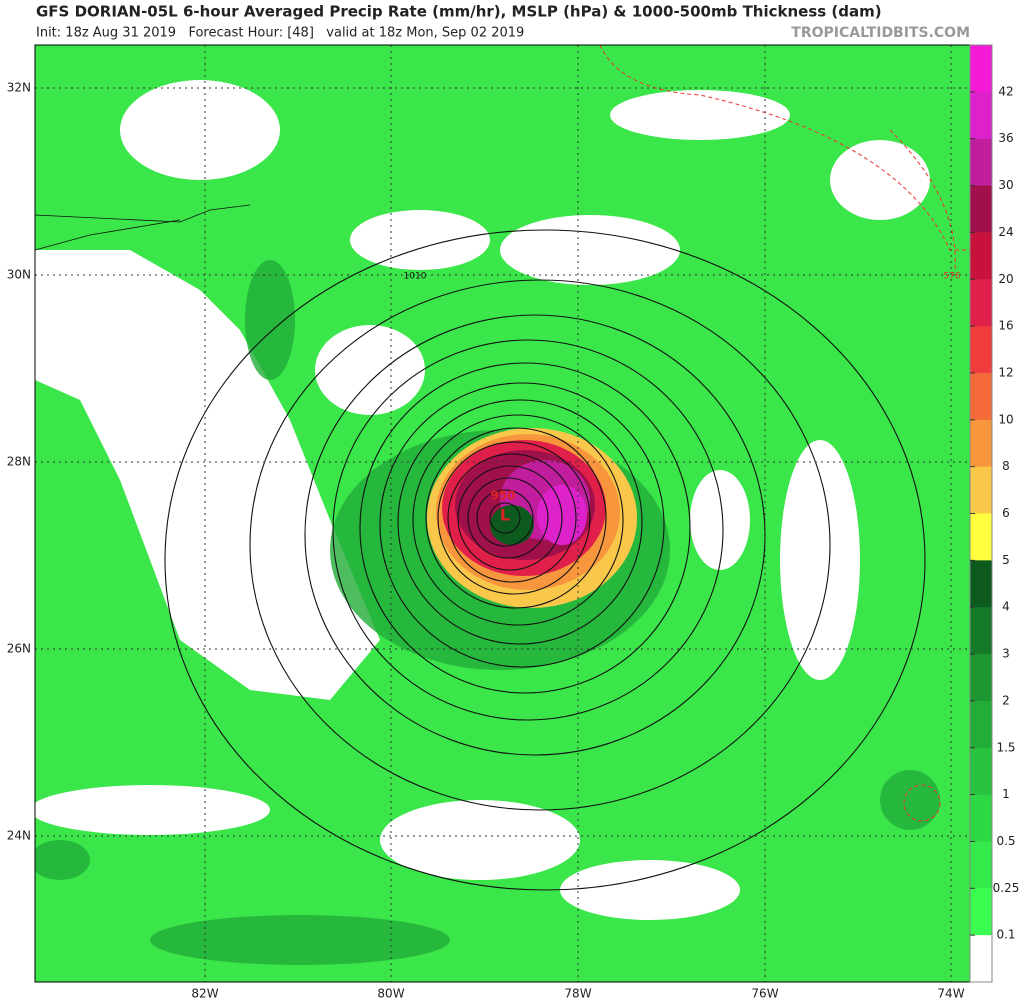 This screenshot has width=1024, height=1005. Describe the element at coordinates (951, 277) in the screenshot. I see `thickness-label: 576` at that location.